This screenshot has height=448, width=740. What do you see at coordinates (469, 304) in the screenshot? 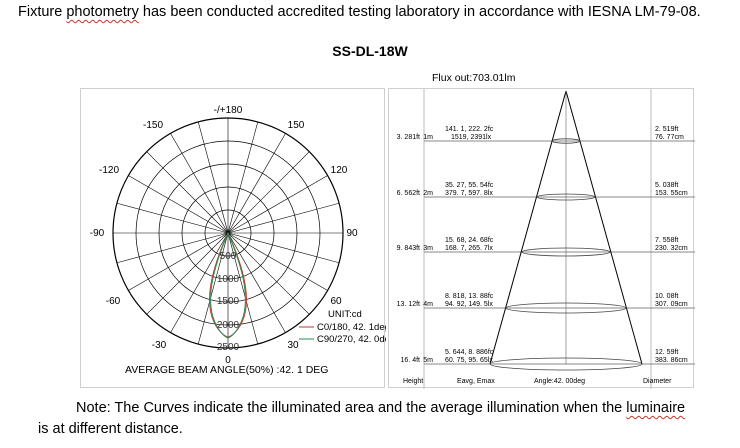
I see `eavg-lx: 94. 92, 149. 5lx` at bounding box center [469, 304].